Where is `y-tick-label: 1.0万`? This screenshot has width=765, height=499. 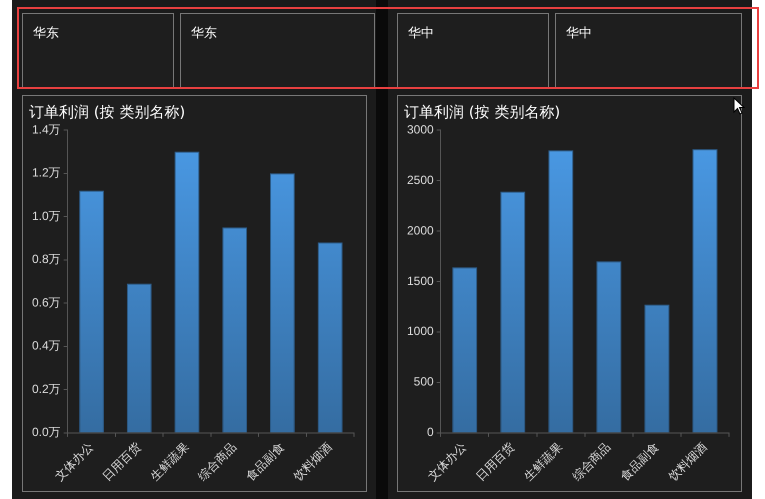
y-tick-label: 1.0万 is located at coordinates (46, 215).